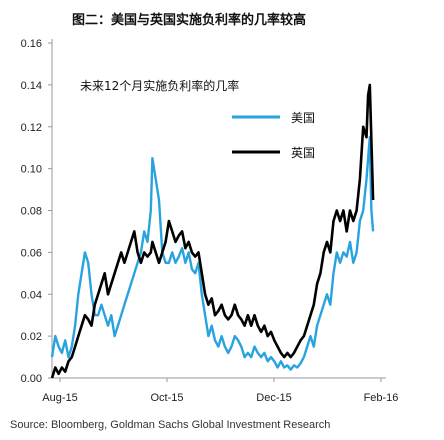  What do you see at coordinates (31, 253) in the screenshot?
I see `y-tick-label: 0.06` at bounding box center [31, 253].